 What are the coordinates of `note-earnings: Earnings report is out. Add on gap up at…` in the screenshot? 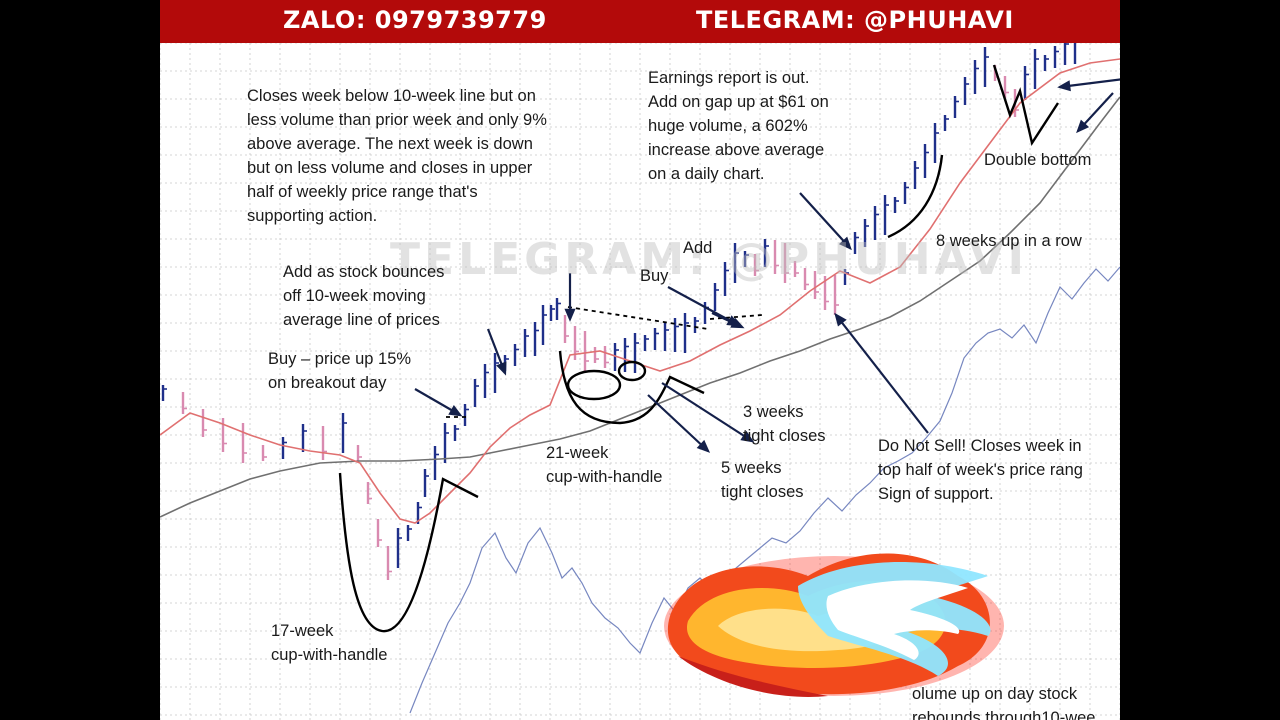 It's located at (738, 126).